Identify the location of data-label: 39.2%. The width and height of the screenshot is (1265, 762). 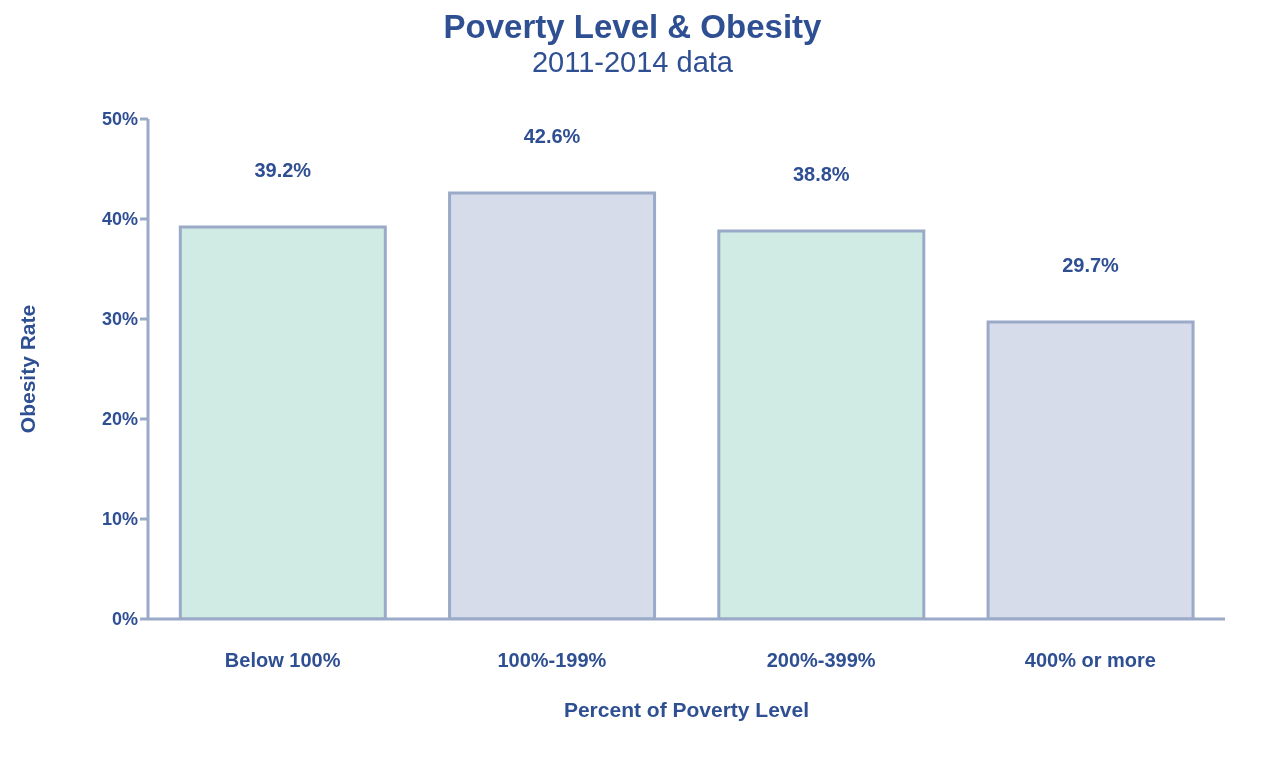
(283, 170).